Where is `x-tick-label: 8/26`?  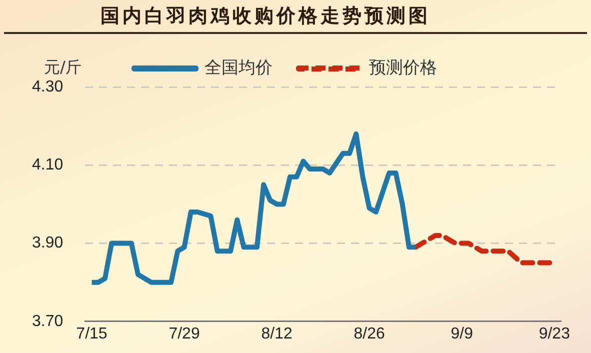 x-tick-label: 8/26 is located at coordinates (370, 333).